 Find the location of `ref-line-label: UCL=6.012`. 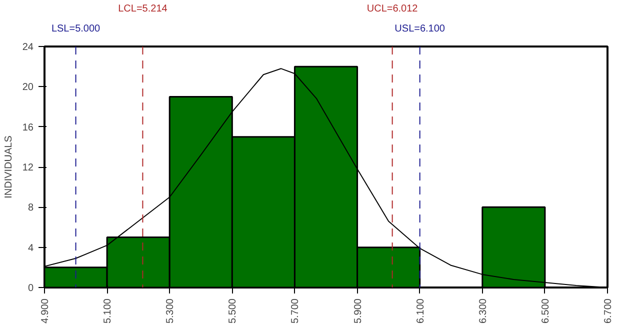

ref-line-label: UCL=6.012 is located at coordinates (392, 9).